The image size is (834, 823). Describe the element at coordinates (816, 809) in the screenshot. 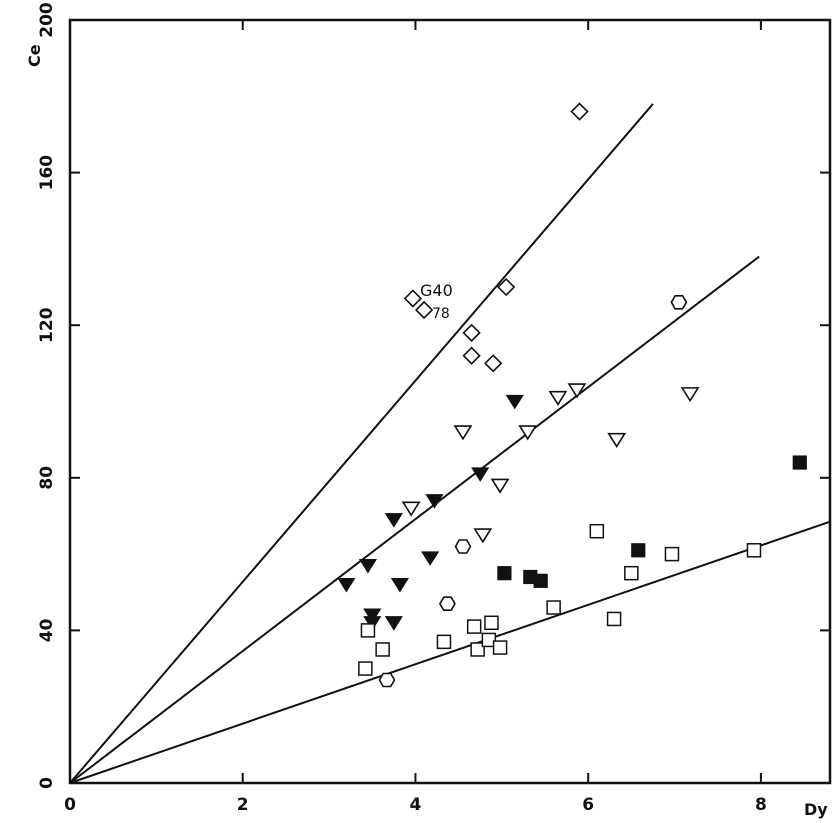

I see `x-axis-label: Dy` at that location.